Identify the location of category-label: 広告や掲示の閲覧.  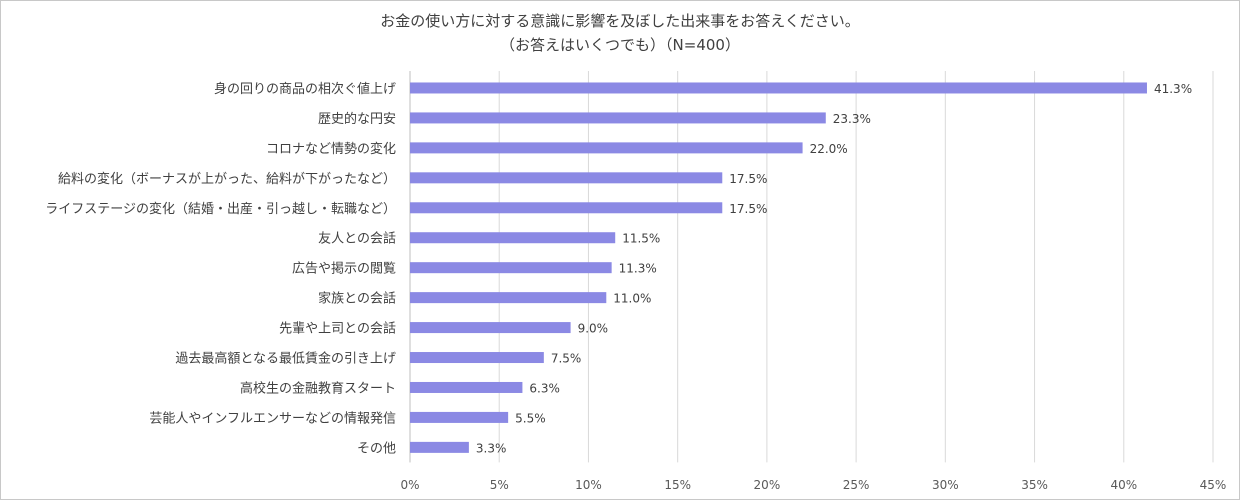
(344, 269).